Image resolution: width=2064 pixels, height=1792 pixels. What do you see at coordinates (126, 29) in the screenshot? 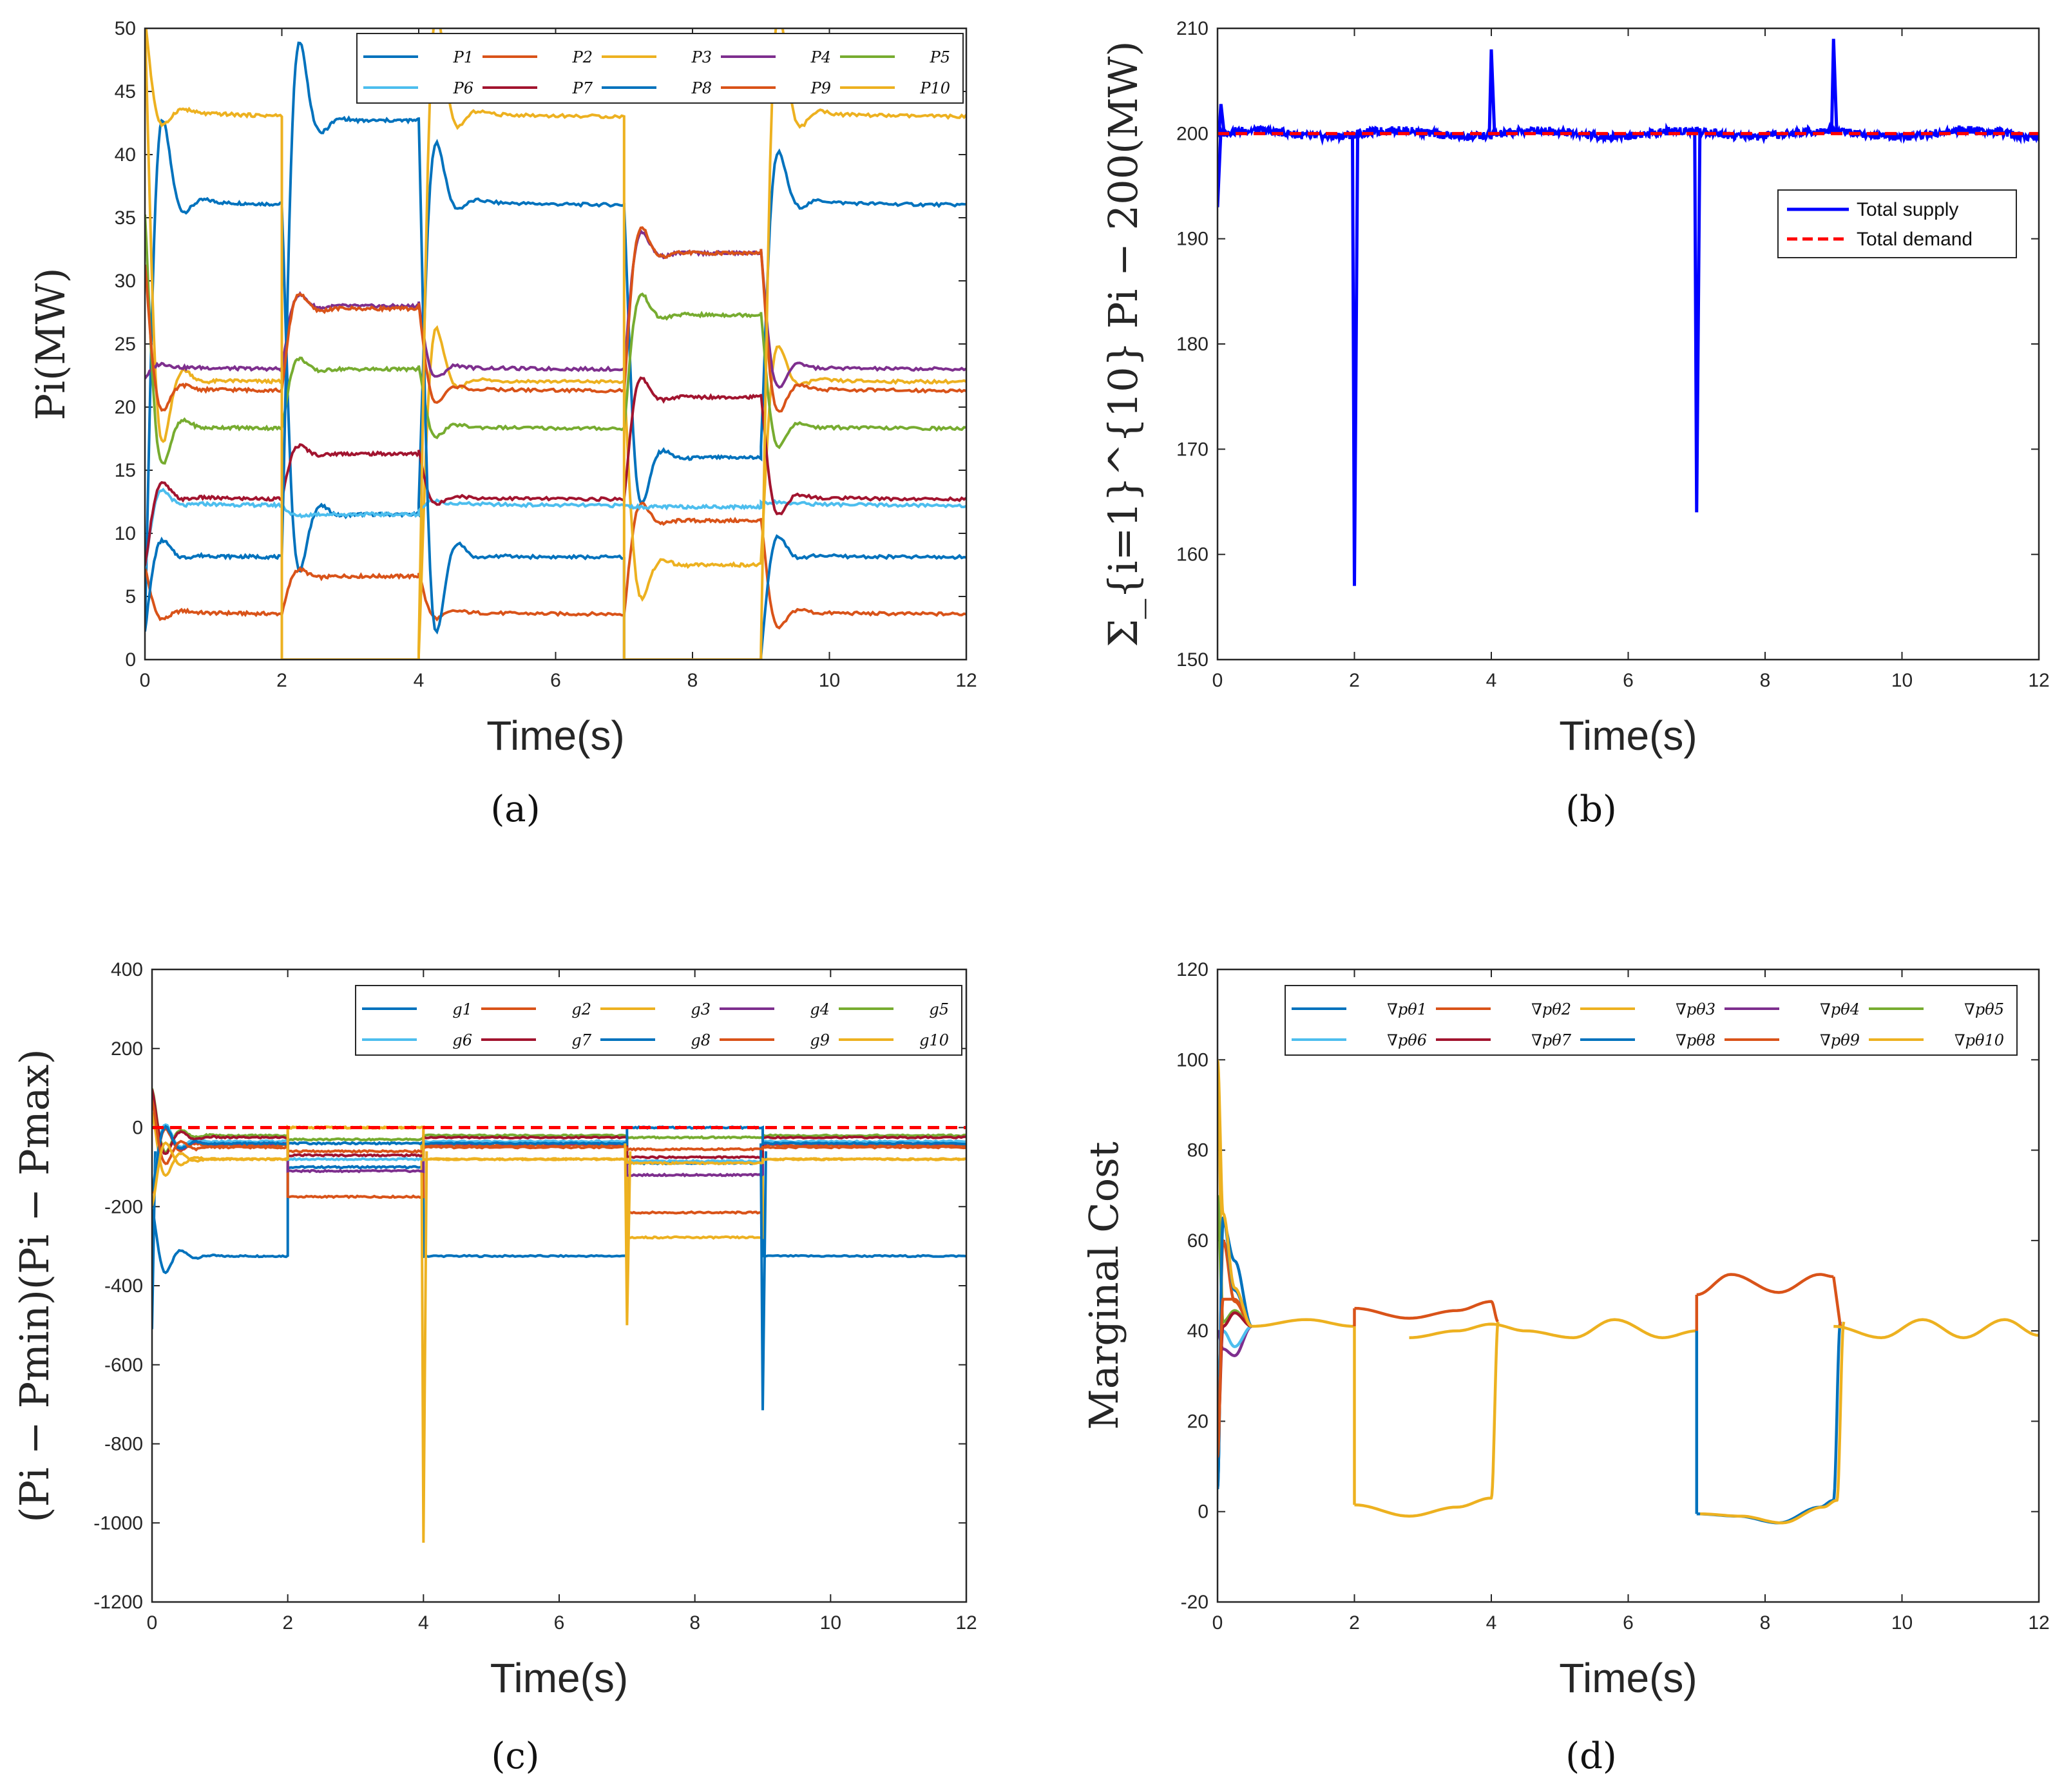
I see `y-tick-label: 50` at bounding box center [126, 29].